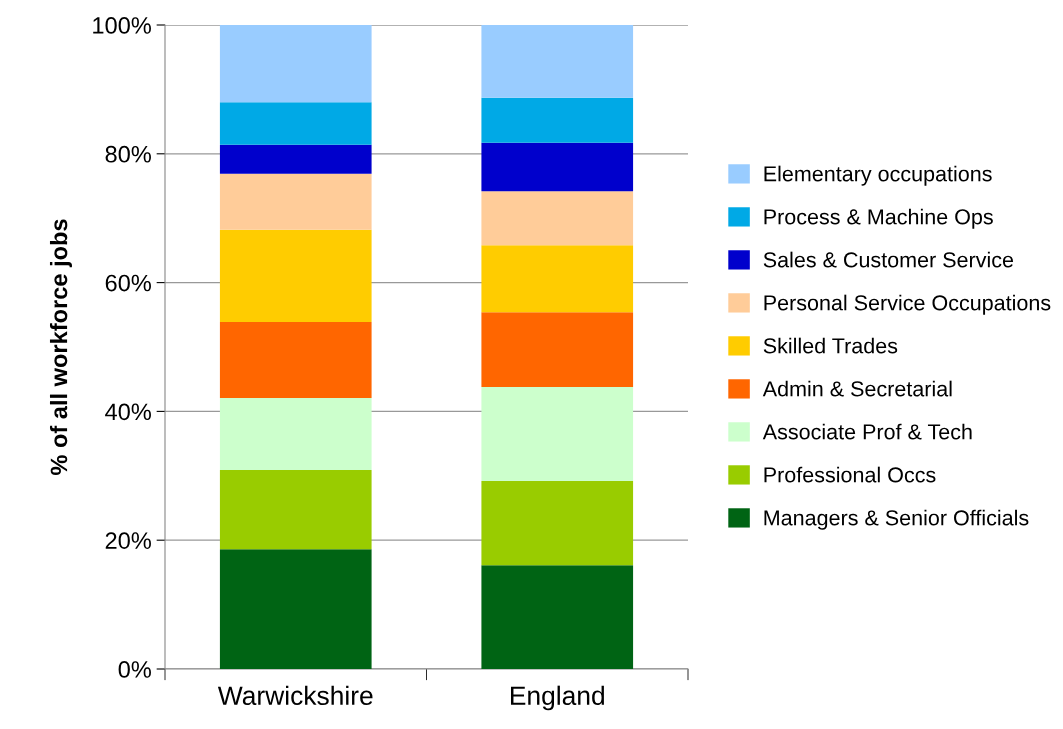 The height and width of the screenshot is (729, 1063). I want to click on legend-label: Sales & Customer Service, so click(888, 259).